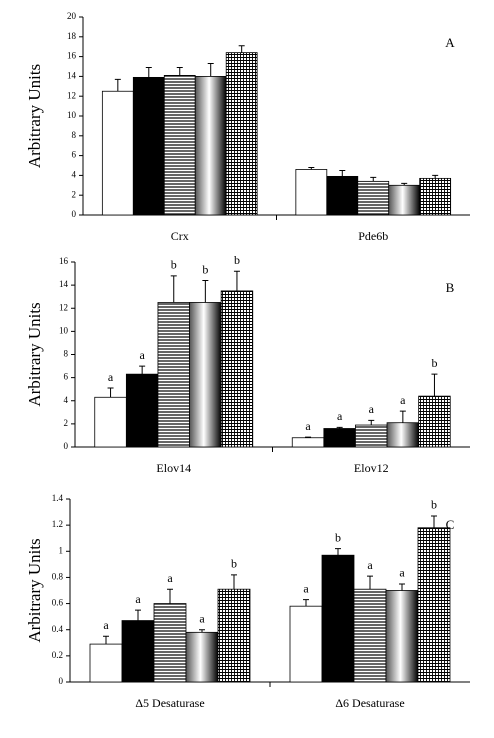 This screenshot has height=738, width=494. Describe the element at coordinates (369, 703) in the screenshot. I see `x-tick-label: Δ6 Desaturase` at that location.